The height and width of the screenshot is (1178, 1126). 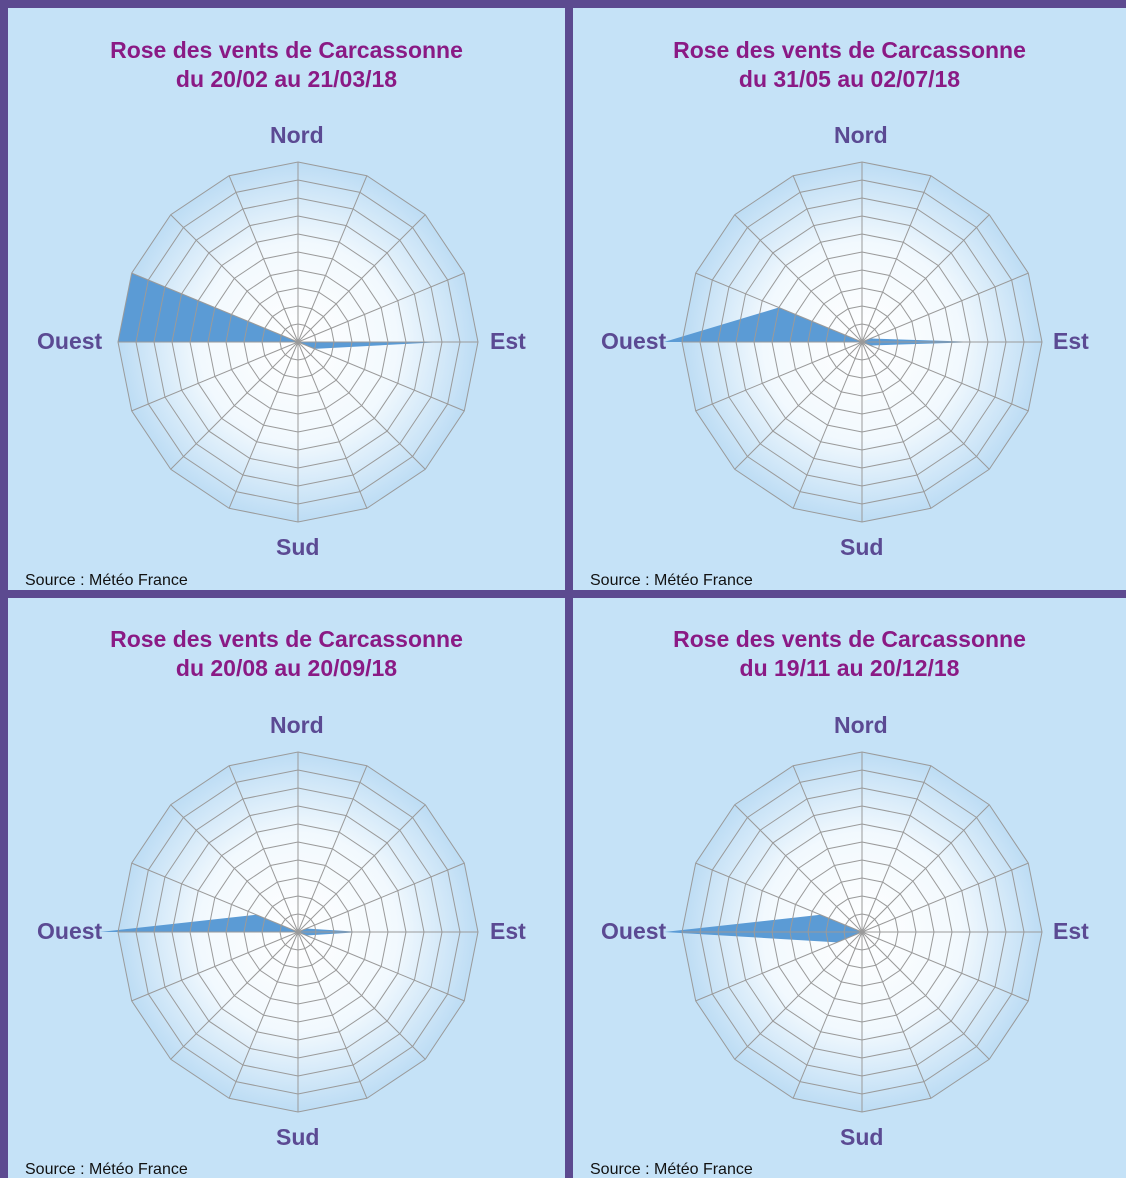 What do you see at coordinates (849, 79) in the screenshot?
I see `chart-title-line2: du 31/05 au 02/07/18` at bounding box center [849, 79].